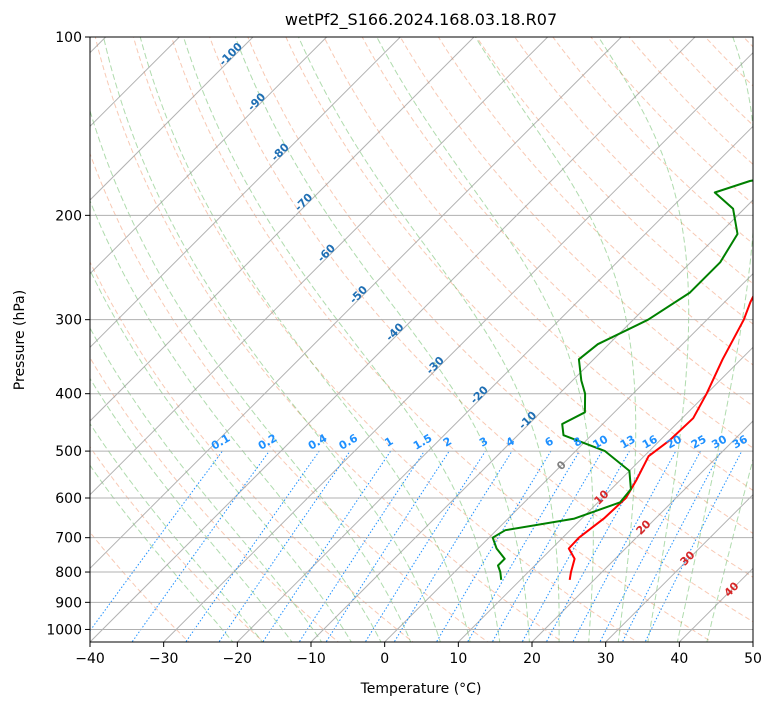 The height and width of the screenshot is (708, 775). I want to click on isotherm-label: -20, so click(479, 394).